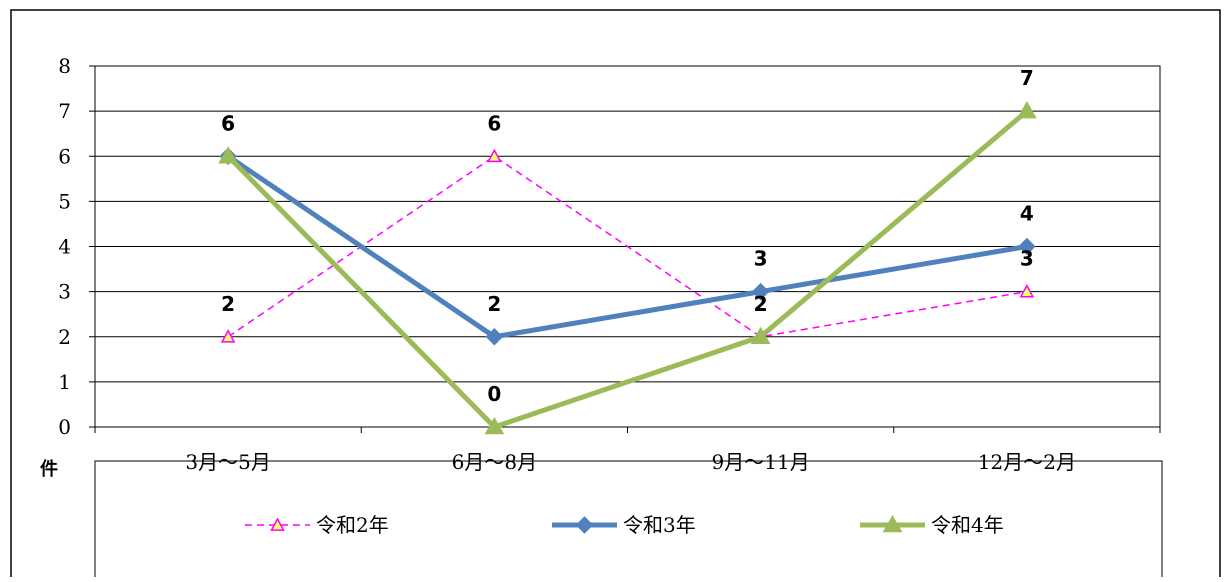 This screenshot has height=582, width=1231. What do you see at coordinates (64, 201) in the screenshot?
I see `y-tick-label: 5` at bounding box center [64, 201].